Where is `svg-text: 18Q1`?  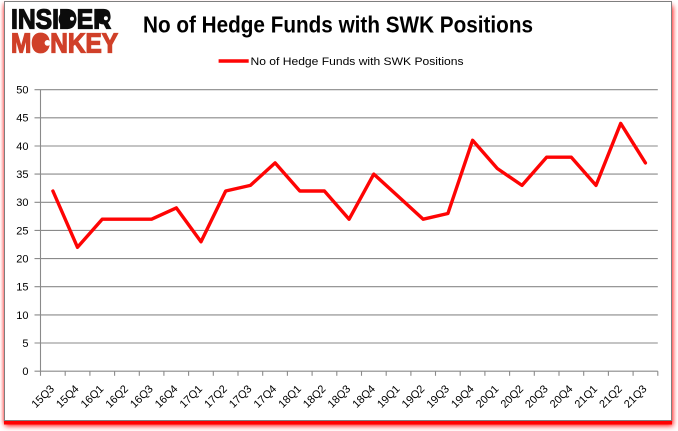 svg-text: 18Q1 is located at coordinates (290, 397).